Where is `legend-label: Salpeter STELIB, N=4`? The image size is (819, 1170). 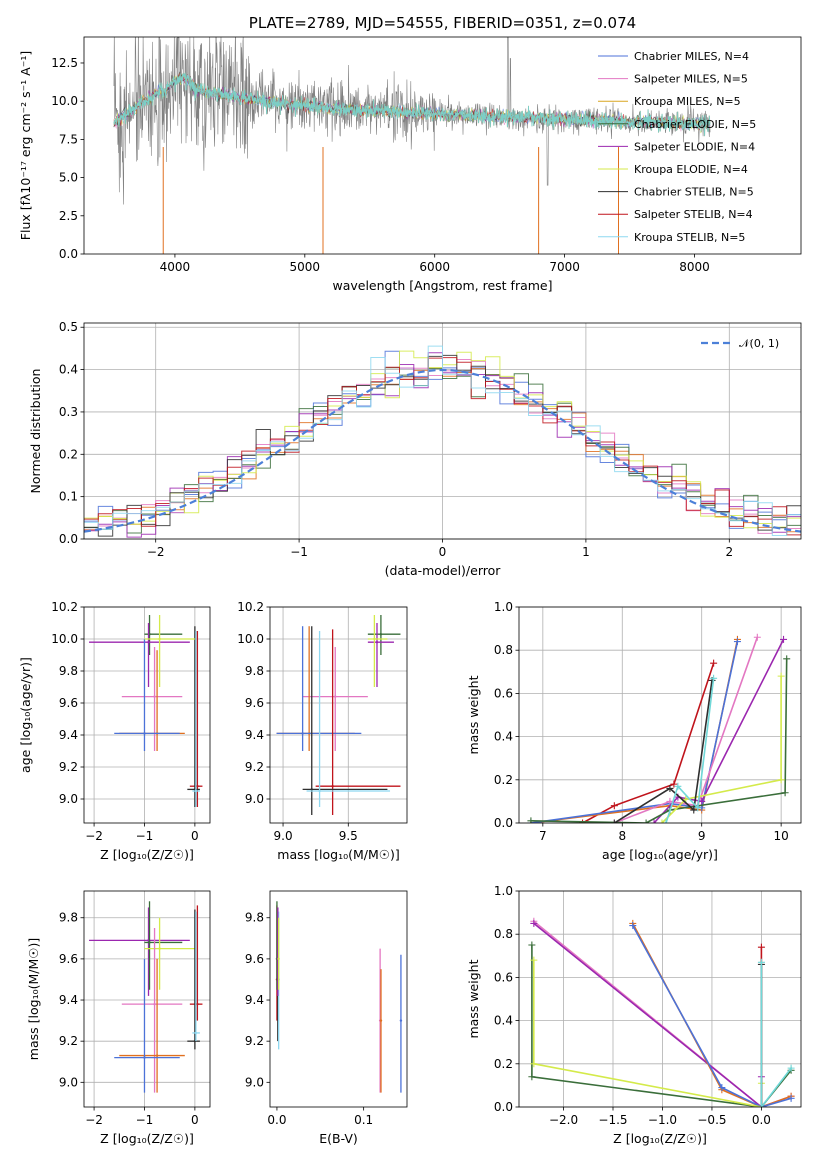 legend-label: Salpeter STELIB, N=4 is located at coordinates (693, 214).